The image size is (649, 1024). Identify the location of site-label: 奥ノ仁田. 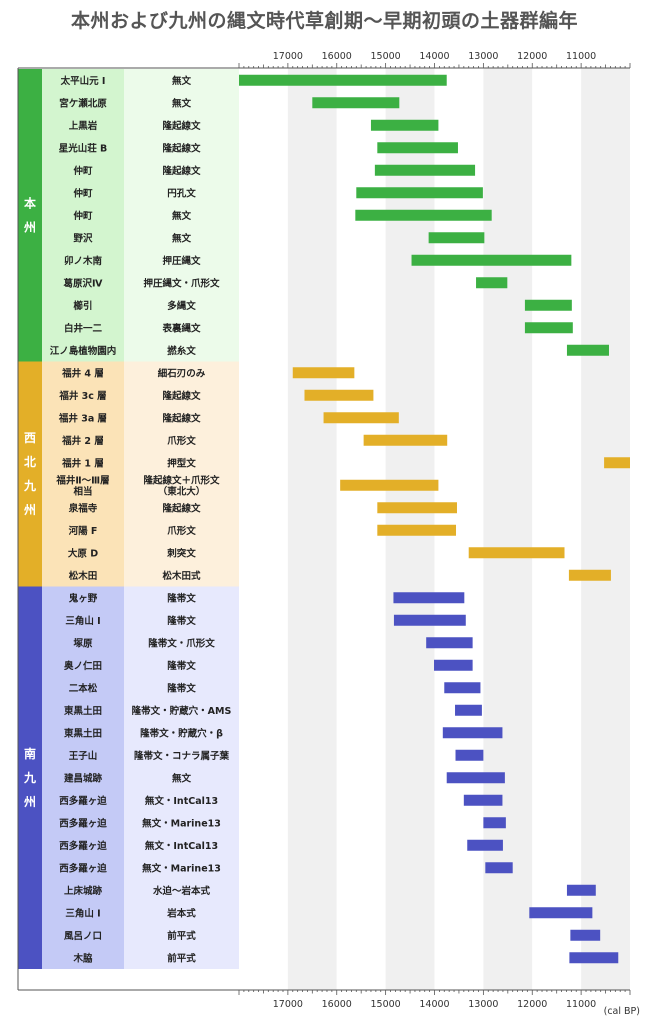
(82, 666).